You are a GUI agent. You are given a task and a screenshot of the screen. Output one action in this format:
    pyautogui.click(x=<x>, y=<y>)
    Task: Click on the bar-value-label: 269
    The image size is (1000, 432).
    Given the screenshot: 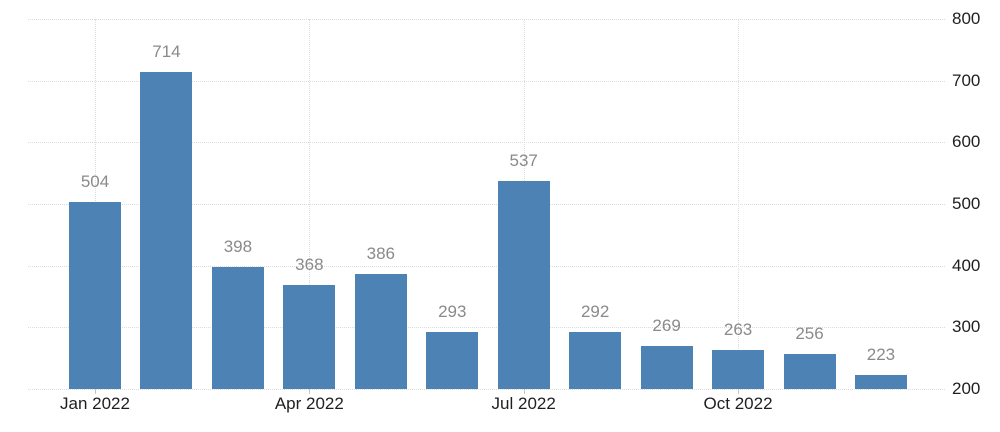 What is the action you would take?
    pyautogui.click(x=666, y=326)
    